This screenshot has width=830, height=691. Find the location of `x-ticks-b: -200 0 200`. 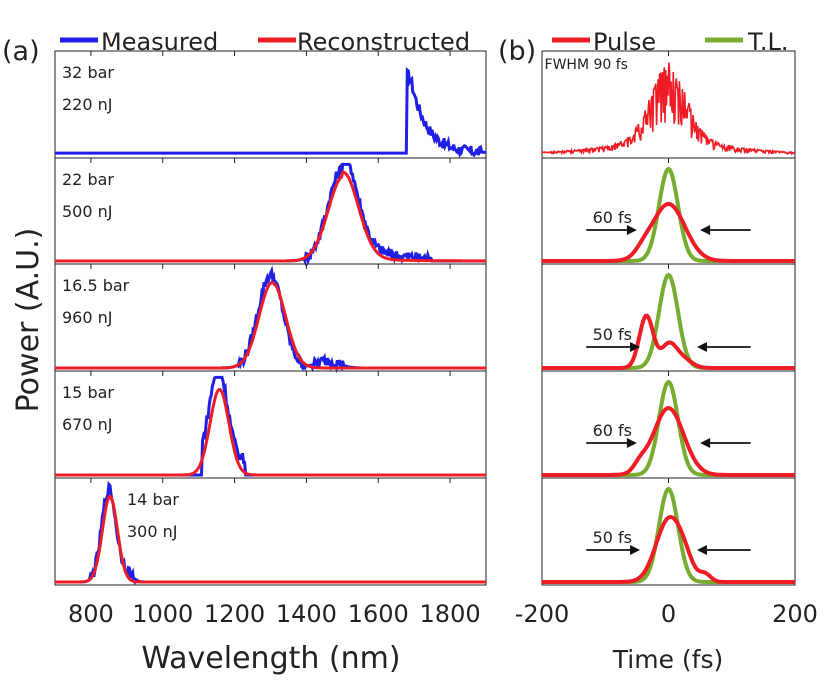

x-ticks-b: -200 0 200 is located at coordinates (666, 614).